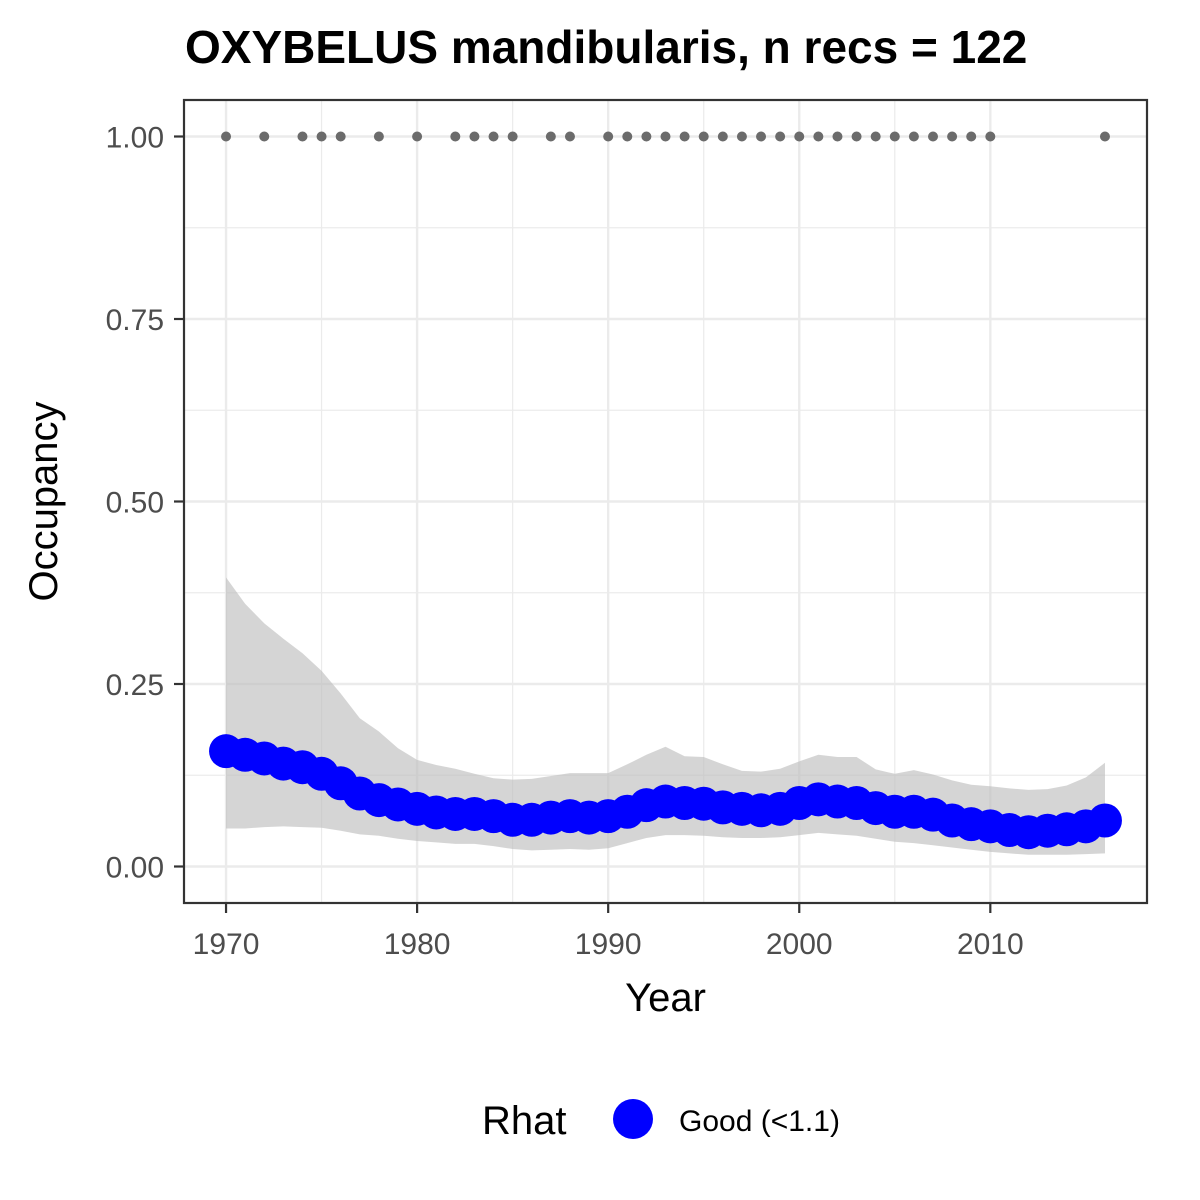 This screenshot has height=1200, width=1200. Describe the element at coordinates (417, 944) in the screenshot. I see `x-tick-label: 1980` at that location.